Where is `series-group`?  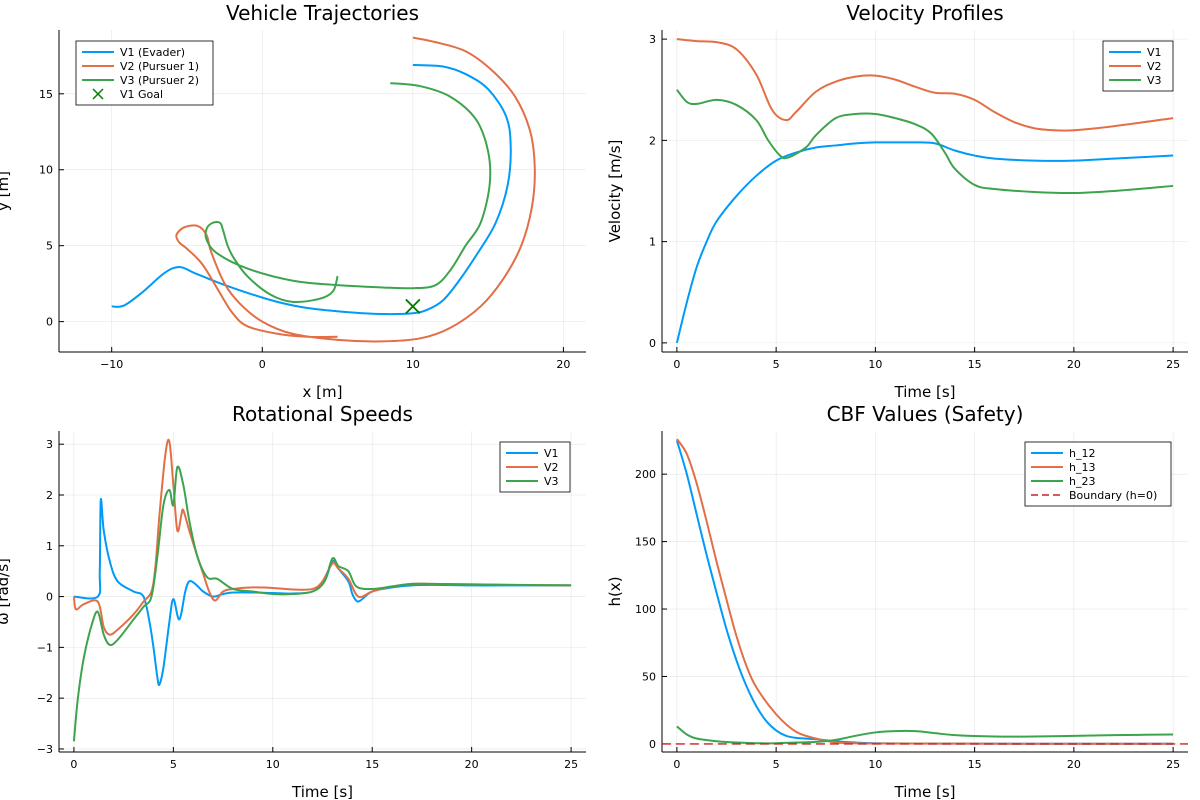
series-group is located at coordinates (323, 189).